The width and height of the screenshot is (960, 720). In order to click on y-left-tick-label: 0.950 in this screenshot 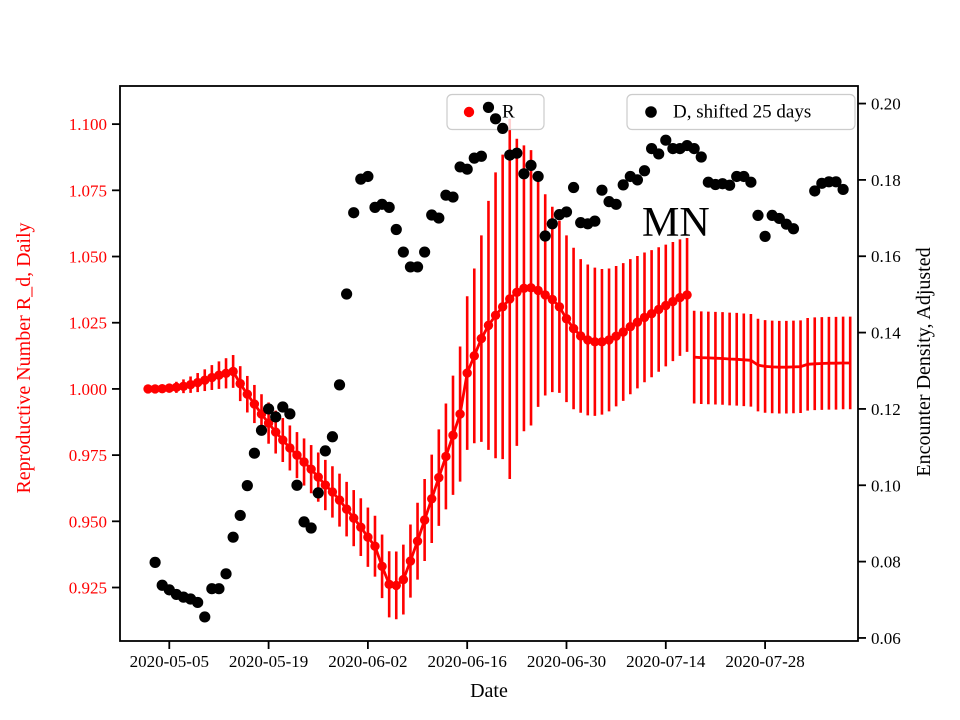, I will do `click(88, 521)`.